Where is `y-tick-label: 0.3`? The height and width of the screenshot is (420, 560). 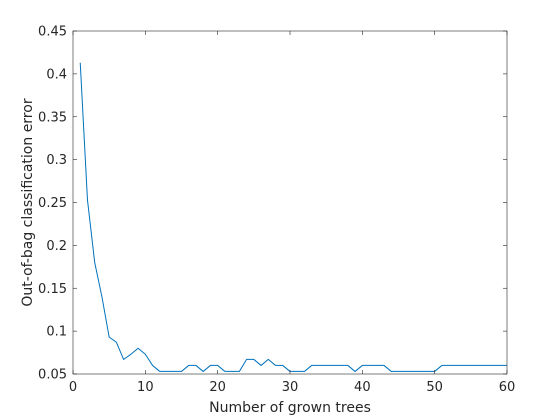
y-tick-label: 0.3 is located at coordinates (56, 160).